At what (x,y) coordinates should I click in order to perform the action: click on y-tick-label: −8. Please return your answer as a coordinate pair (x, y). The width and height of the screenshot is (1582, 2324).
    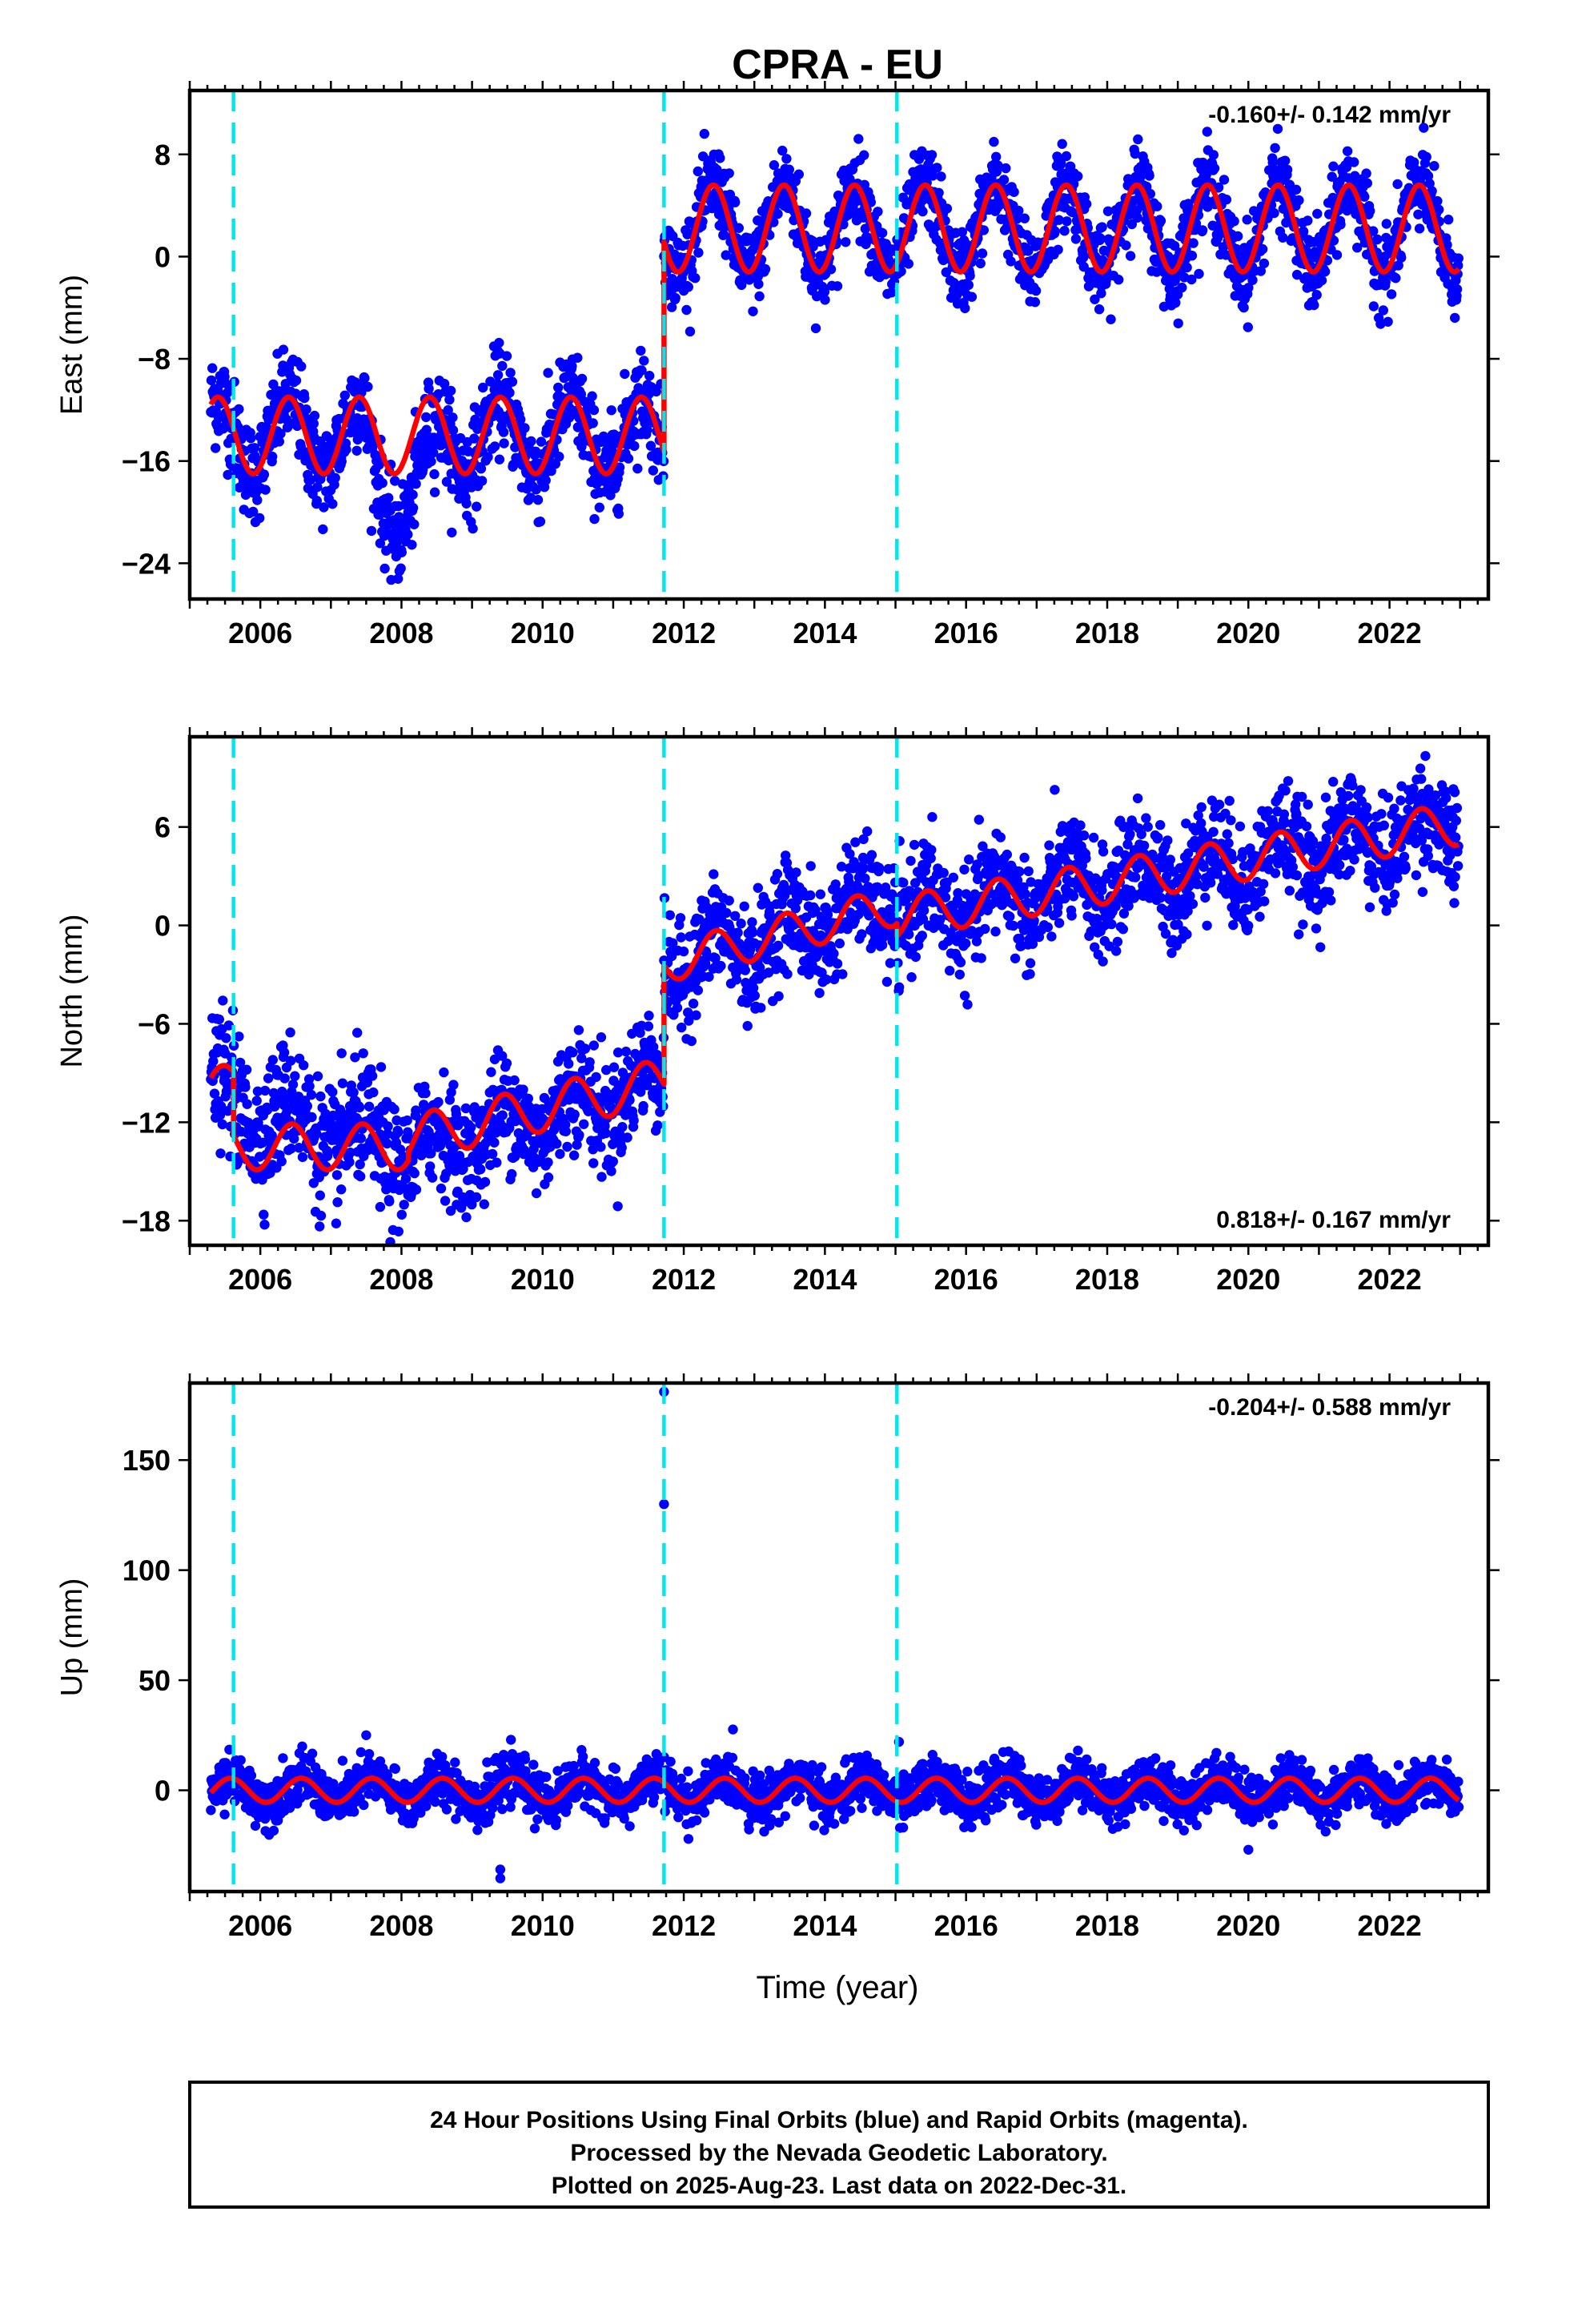
    Looking at the image, I should click on (154, 359).